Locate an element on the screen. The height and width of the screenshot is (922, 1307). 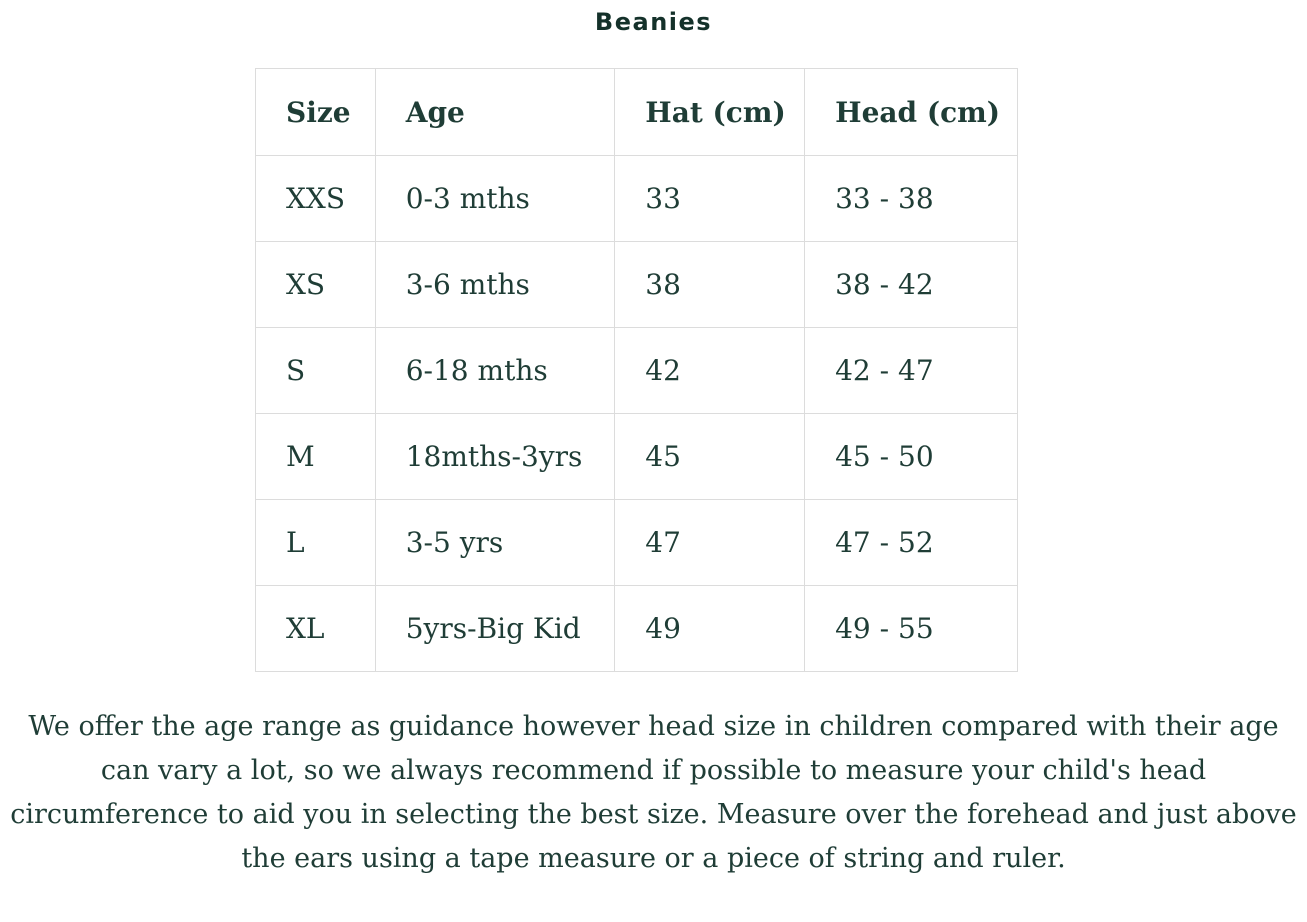
table-cell: XS is located at coordinates (315, 284).